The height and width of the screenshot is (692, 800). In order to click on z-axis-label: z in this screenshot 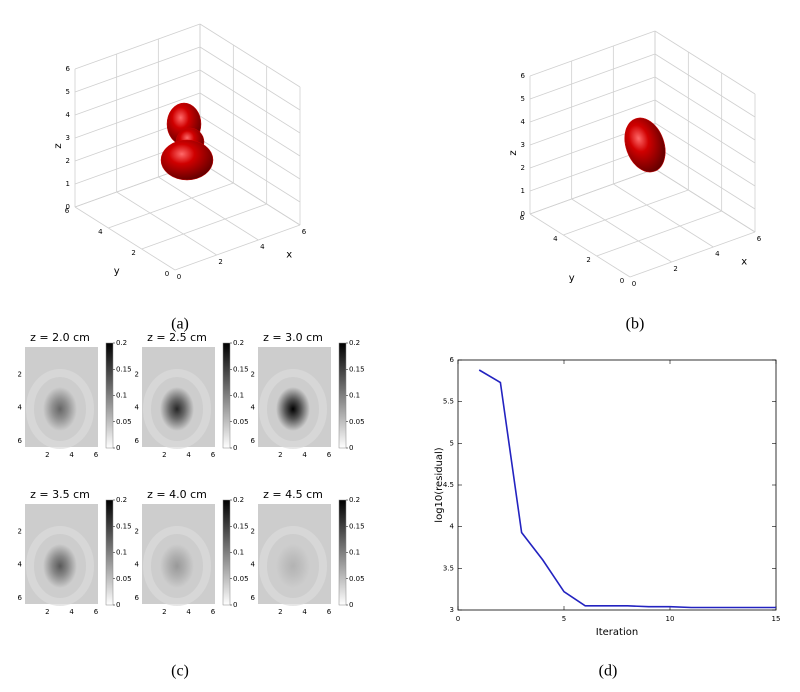, I will do `click(513, 152)`.